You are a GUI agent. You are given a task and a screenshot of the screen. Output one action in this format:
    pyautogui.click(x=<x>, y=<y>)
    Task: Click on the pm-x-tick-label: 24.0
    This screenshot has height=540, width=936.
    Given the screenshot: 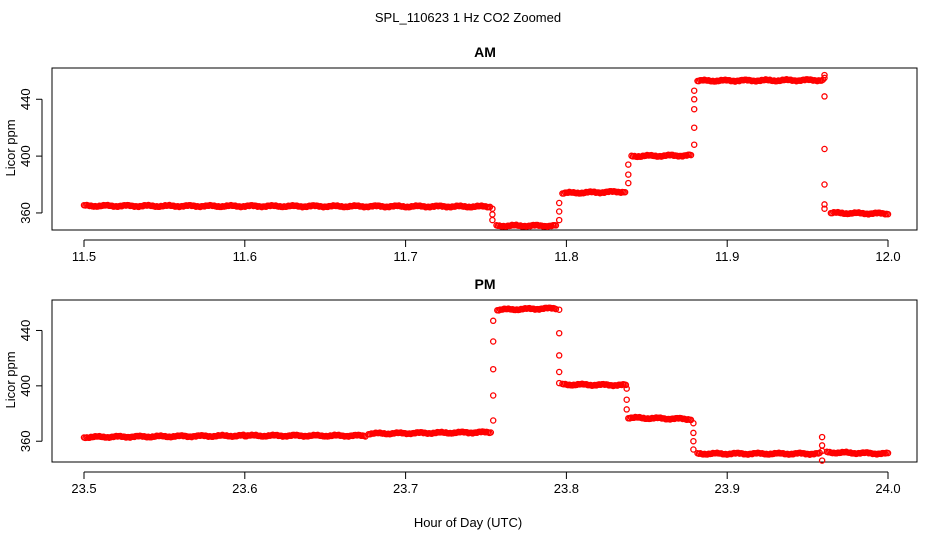 What is the action you would take?
    pyautogui.click(x=887, y=488)
    